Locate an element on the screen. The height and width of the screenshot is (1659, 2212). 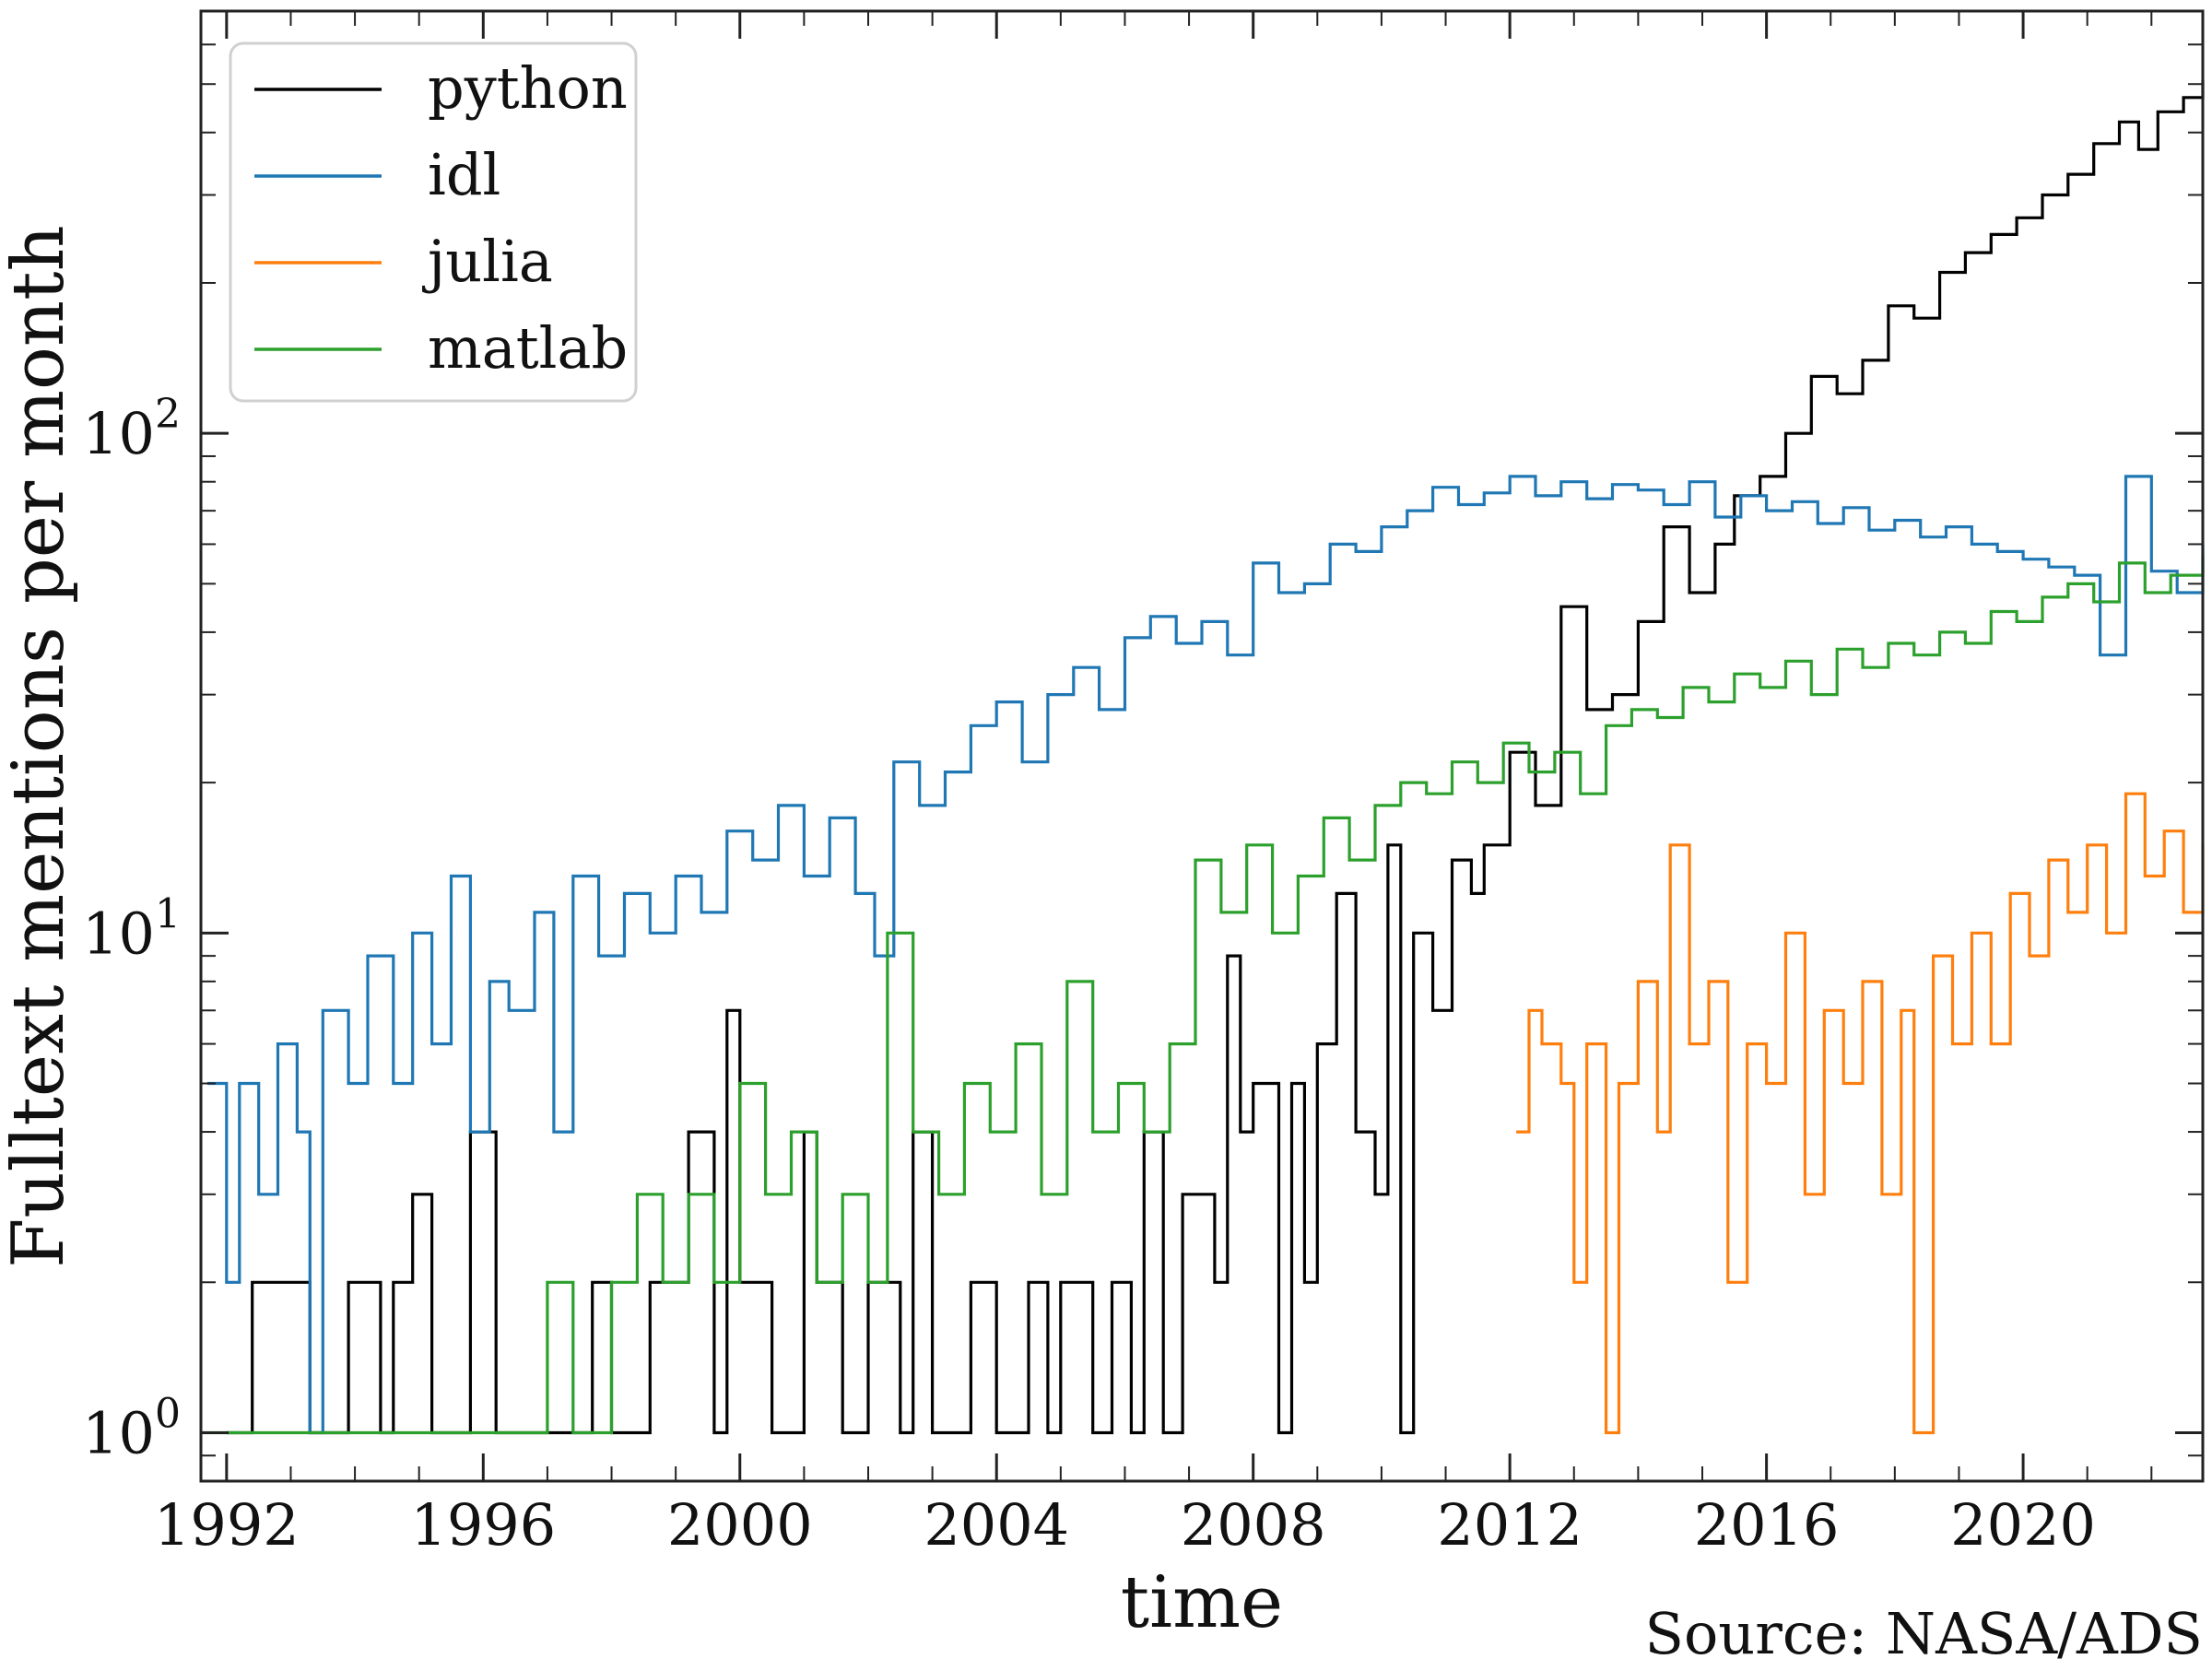
x-tick-label: 2008 is located at coordinates (1253, 1525).